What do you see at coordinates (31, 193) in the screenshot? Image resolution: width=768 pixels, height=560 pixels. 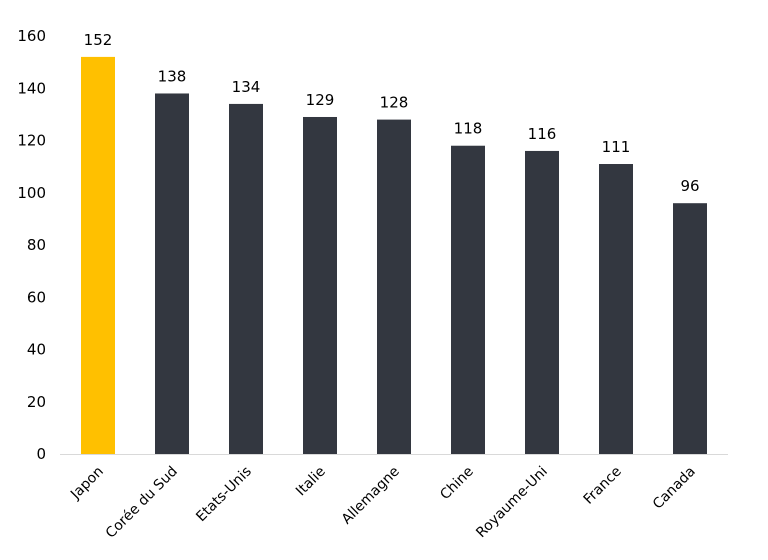 I see `y-tick-label: 100` at bounding box center [31, 193].